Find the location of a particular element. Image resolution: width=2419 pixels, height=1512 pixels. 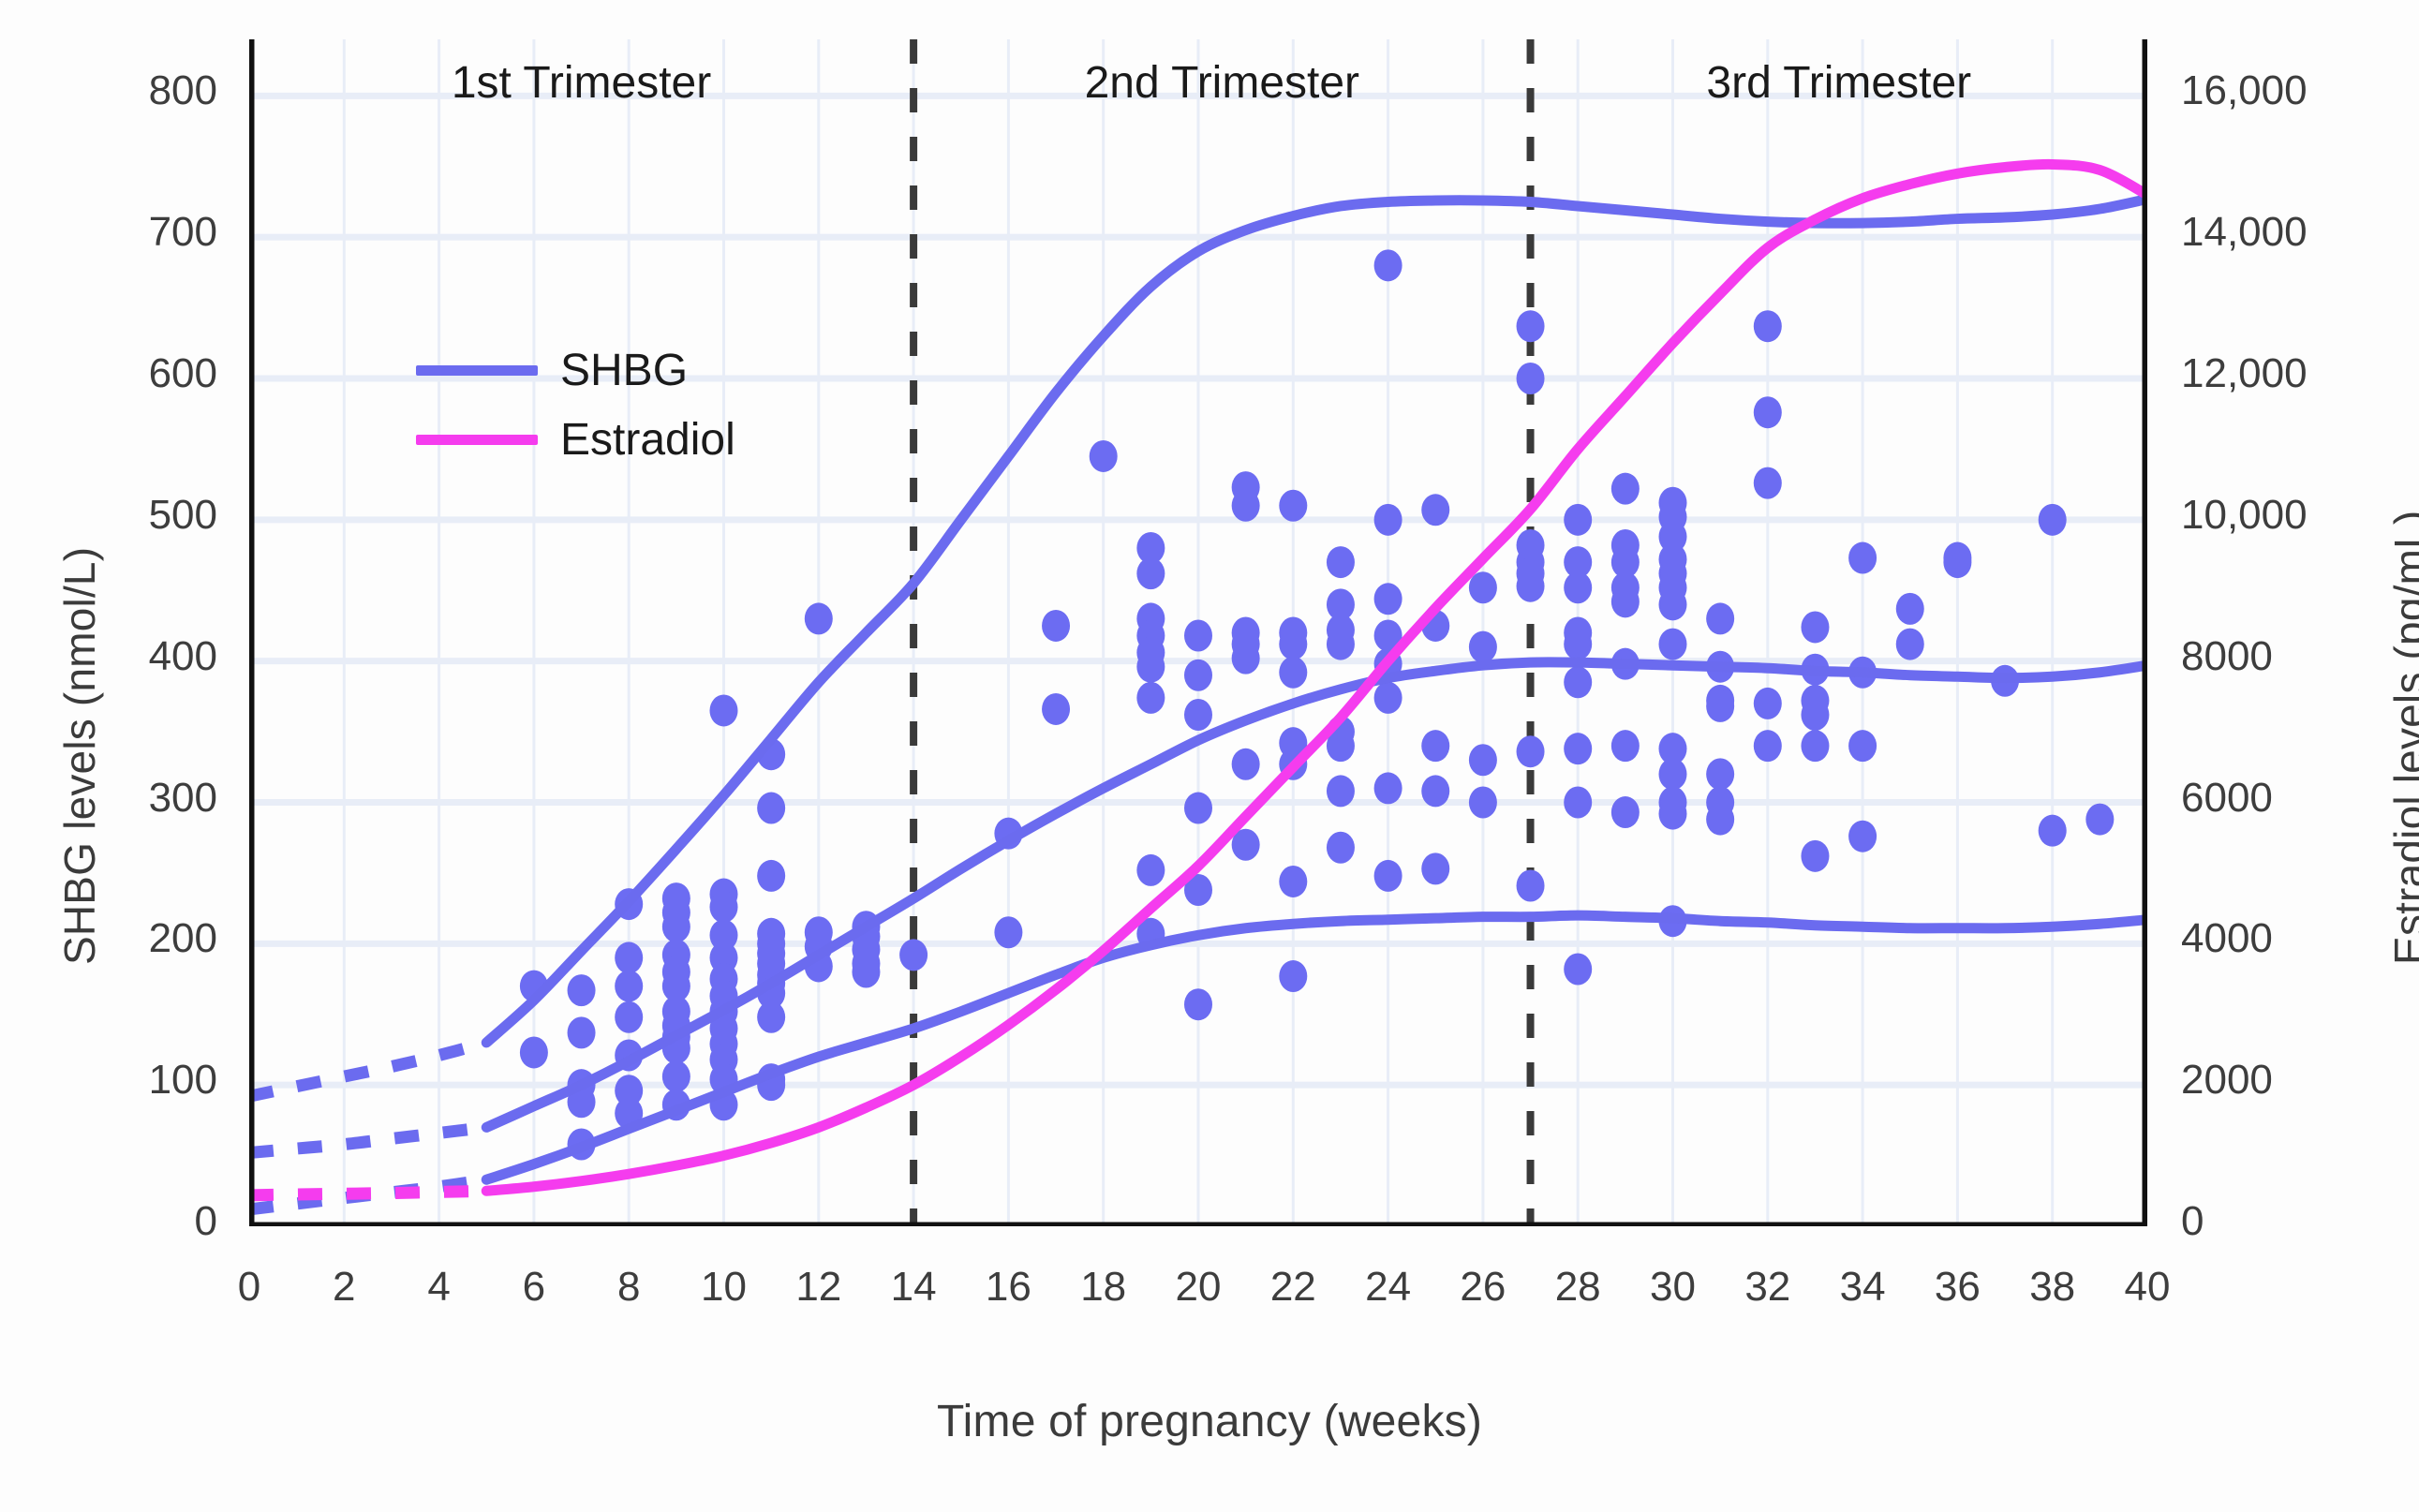

y-tick-left-700: 700 is located at coordinates (182, 232).